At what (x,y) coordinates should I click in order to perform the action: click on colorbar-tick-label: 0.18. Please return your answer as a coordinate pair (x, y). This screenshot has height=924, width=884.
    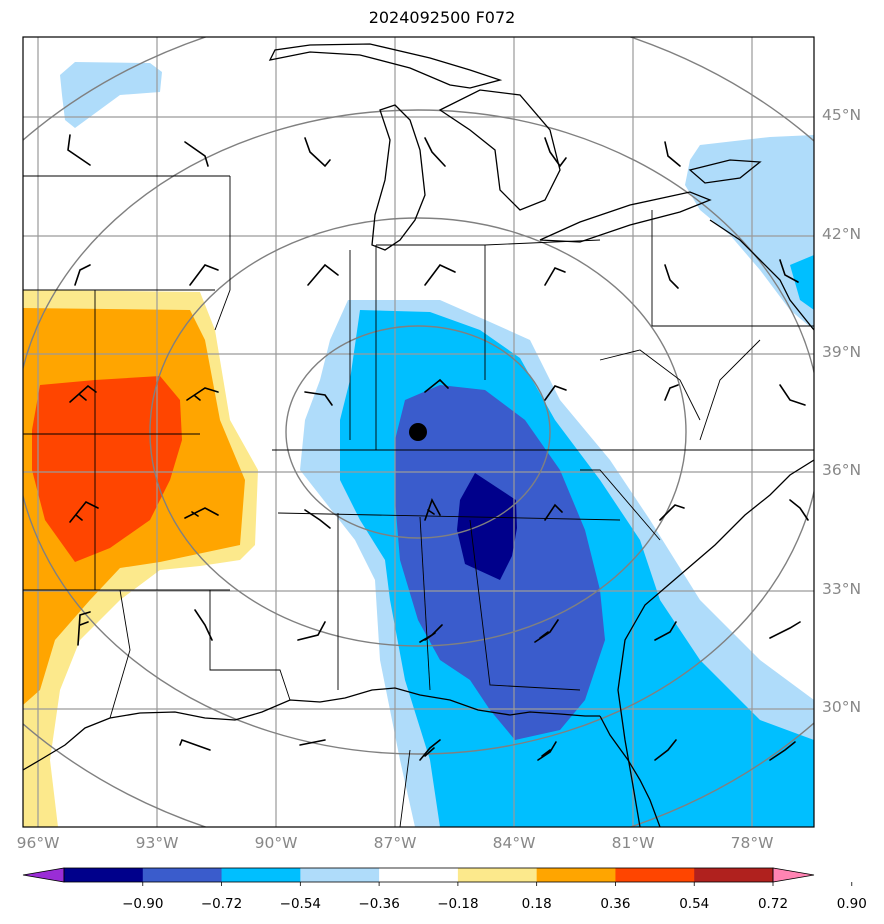
    Looking at the image, I should click on (536, 904).